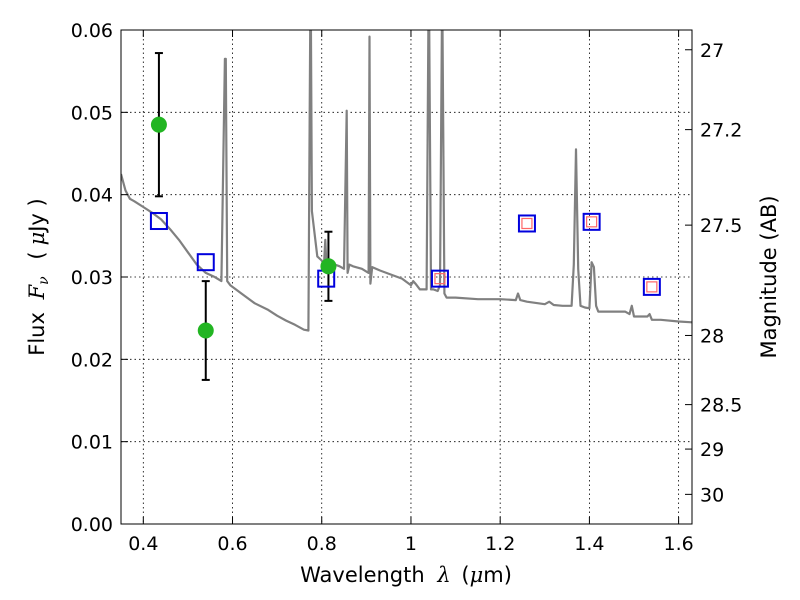 This screenshot has width=800, height=600. What do you see at coordinates (721, 131) in the screenshot?
I see `right-tick-label: 27.2` at bounding box center [721, 131].